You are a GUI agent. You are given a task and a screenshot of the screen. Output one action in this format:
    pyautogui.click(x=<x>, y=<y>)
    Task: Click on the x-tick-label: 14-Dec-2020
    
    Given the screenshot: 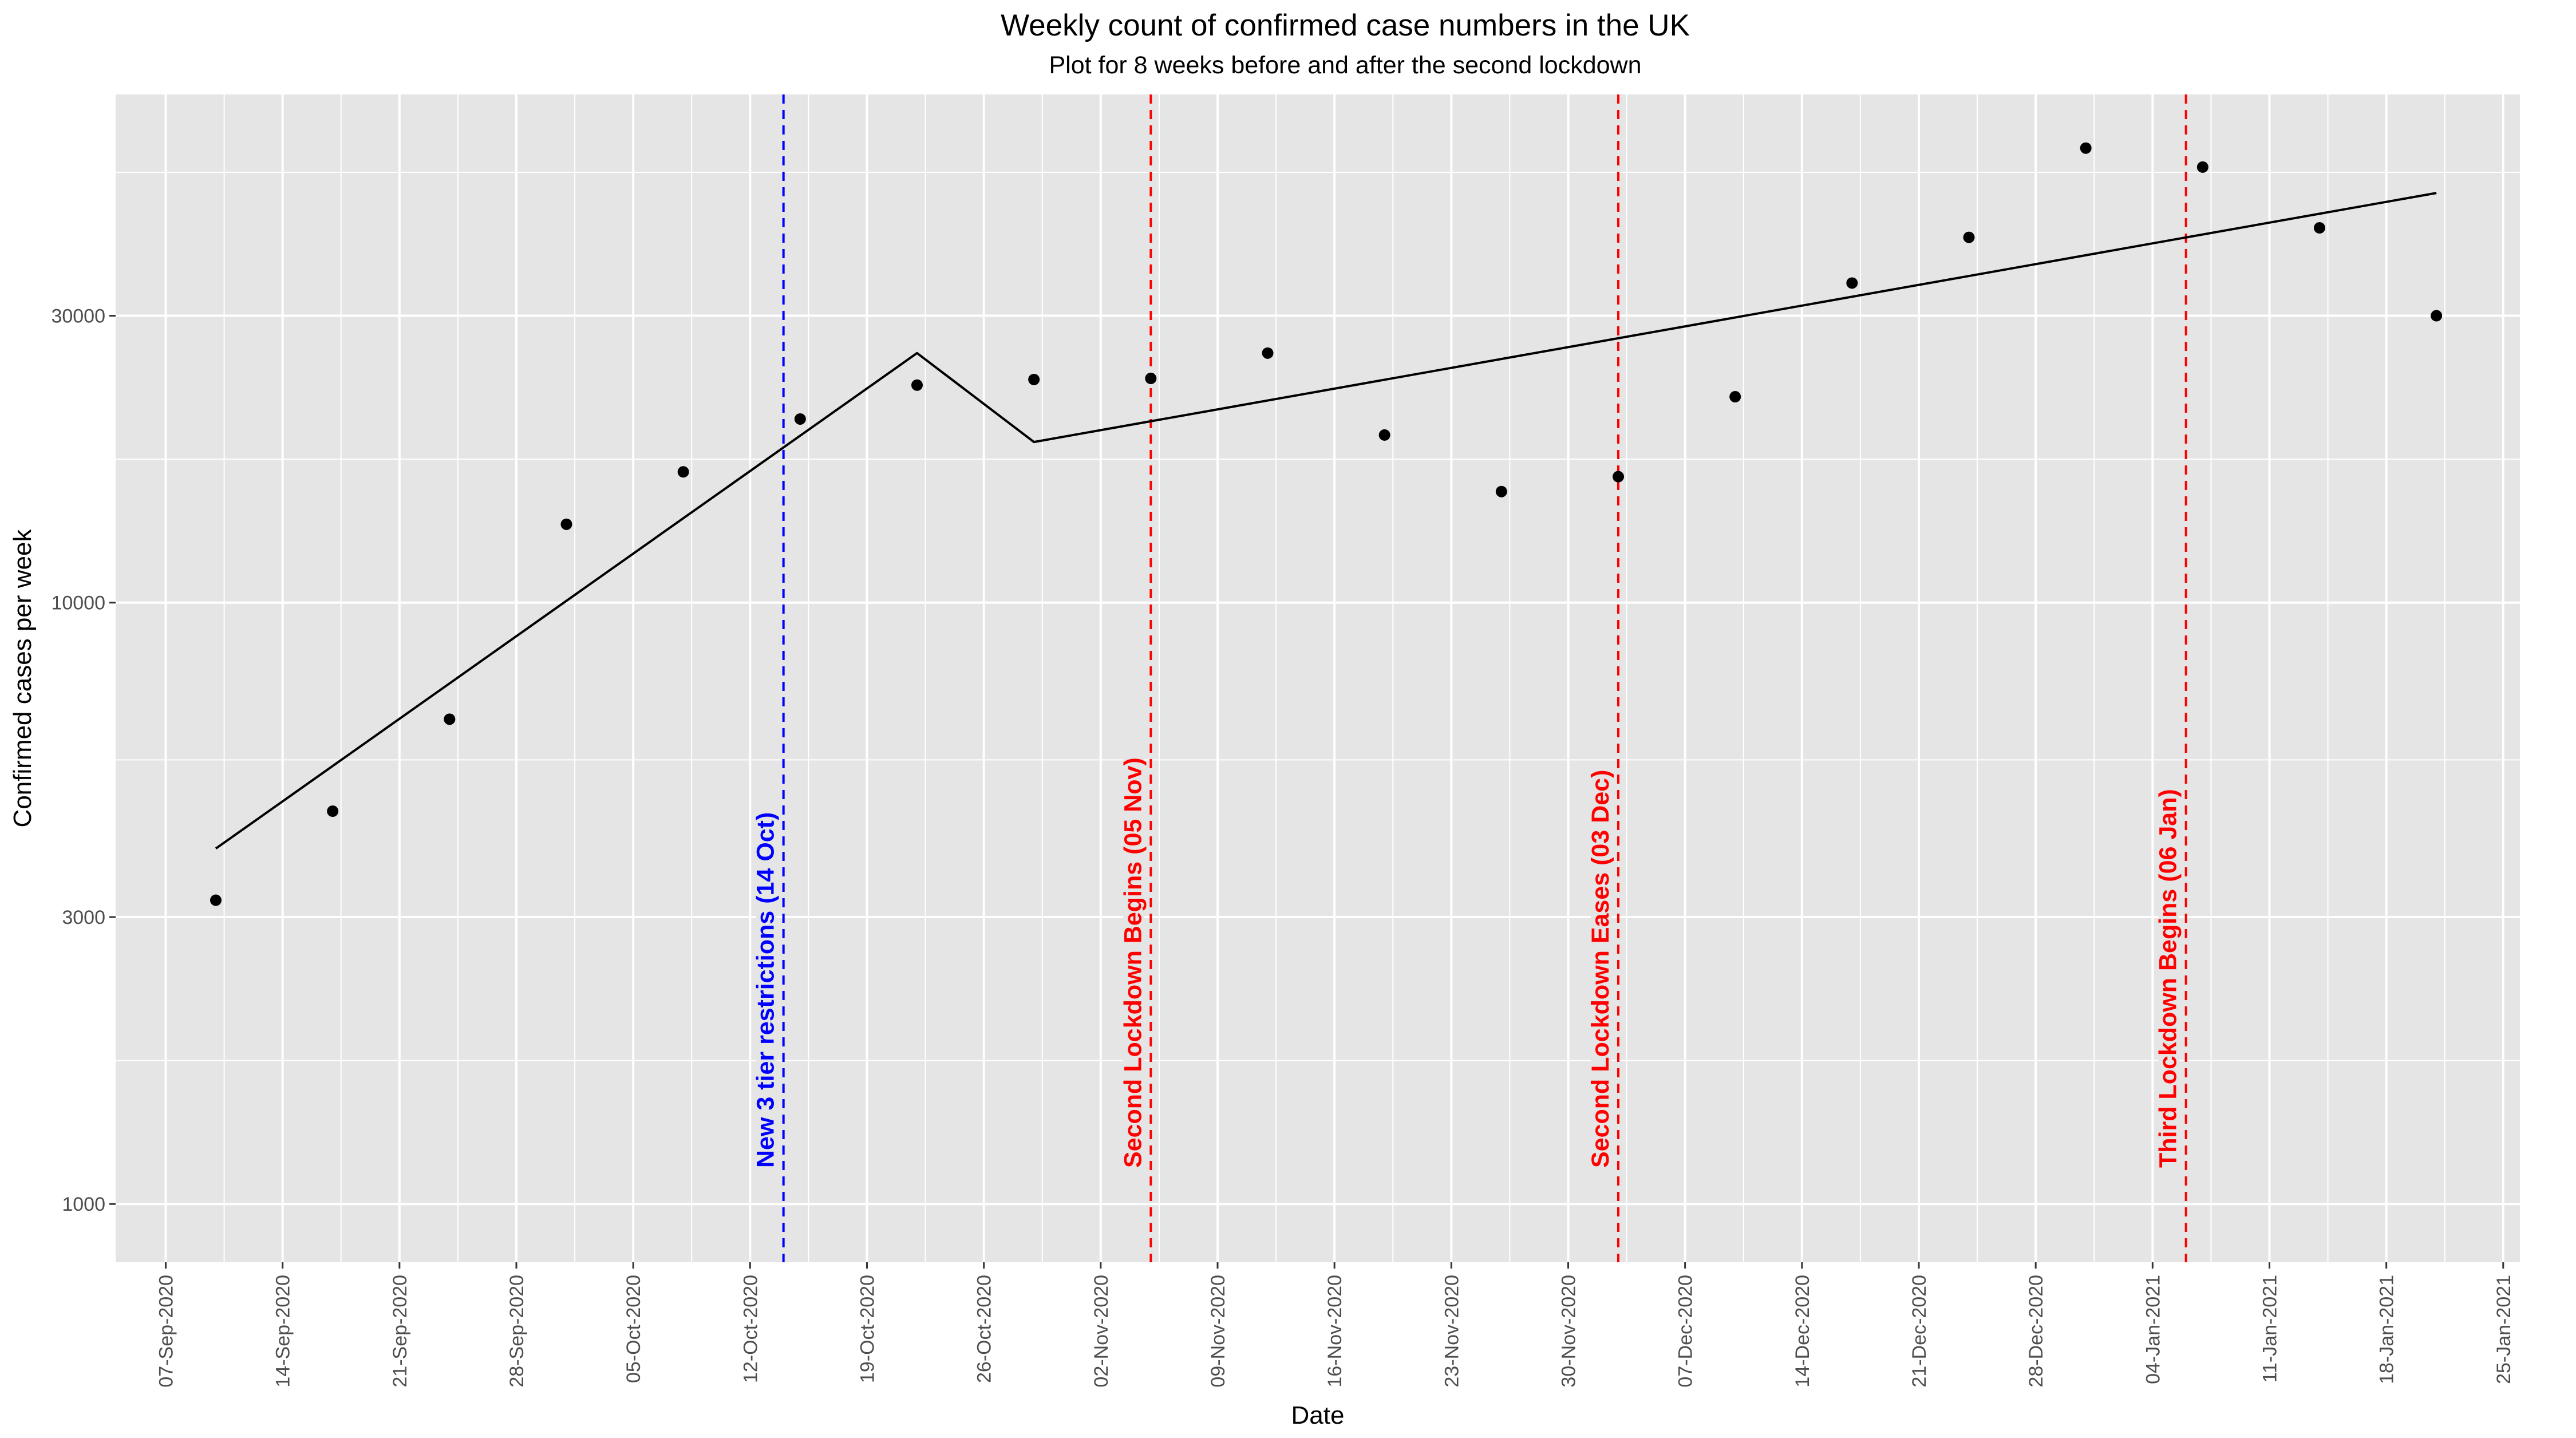 What is the action you would take?
    pyautogui.click(x=1803, y=1331)
    